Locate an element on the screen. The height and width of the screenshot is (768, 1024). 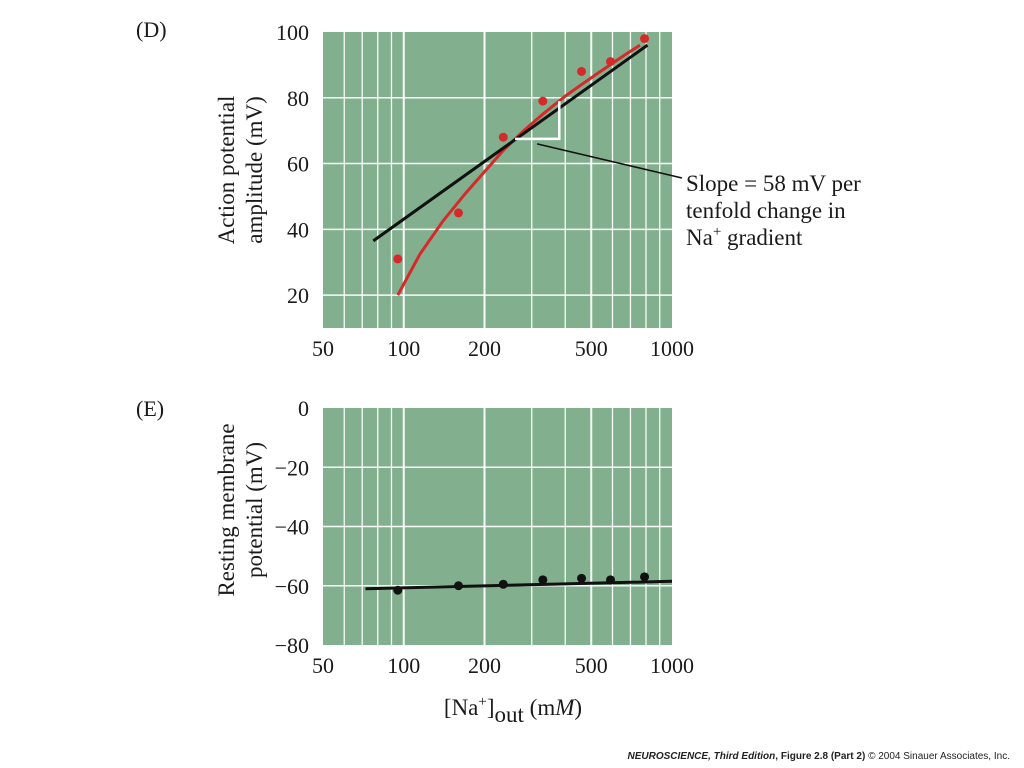
x-axis-label-close: ] is located at coordinates (491, 707).